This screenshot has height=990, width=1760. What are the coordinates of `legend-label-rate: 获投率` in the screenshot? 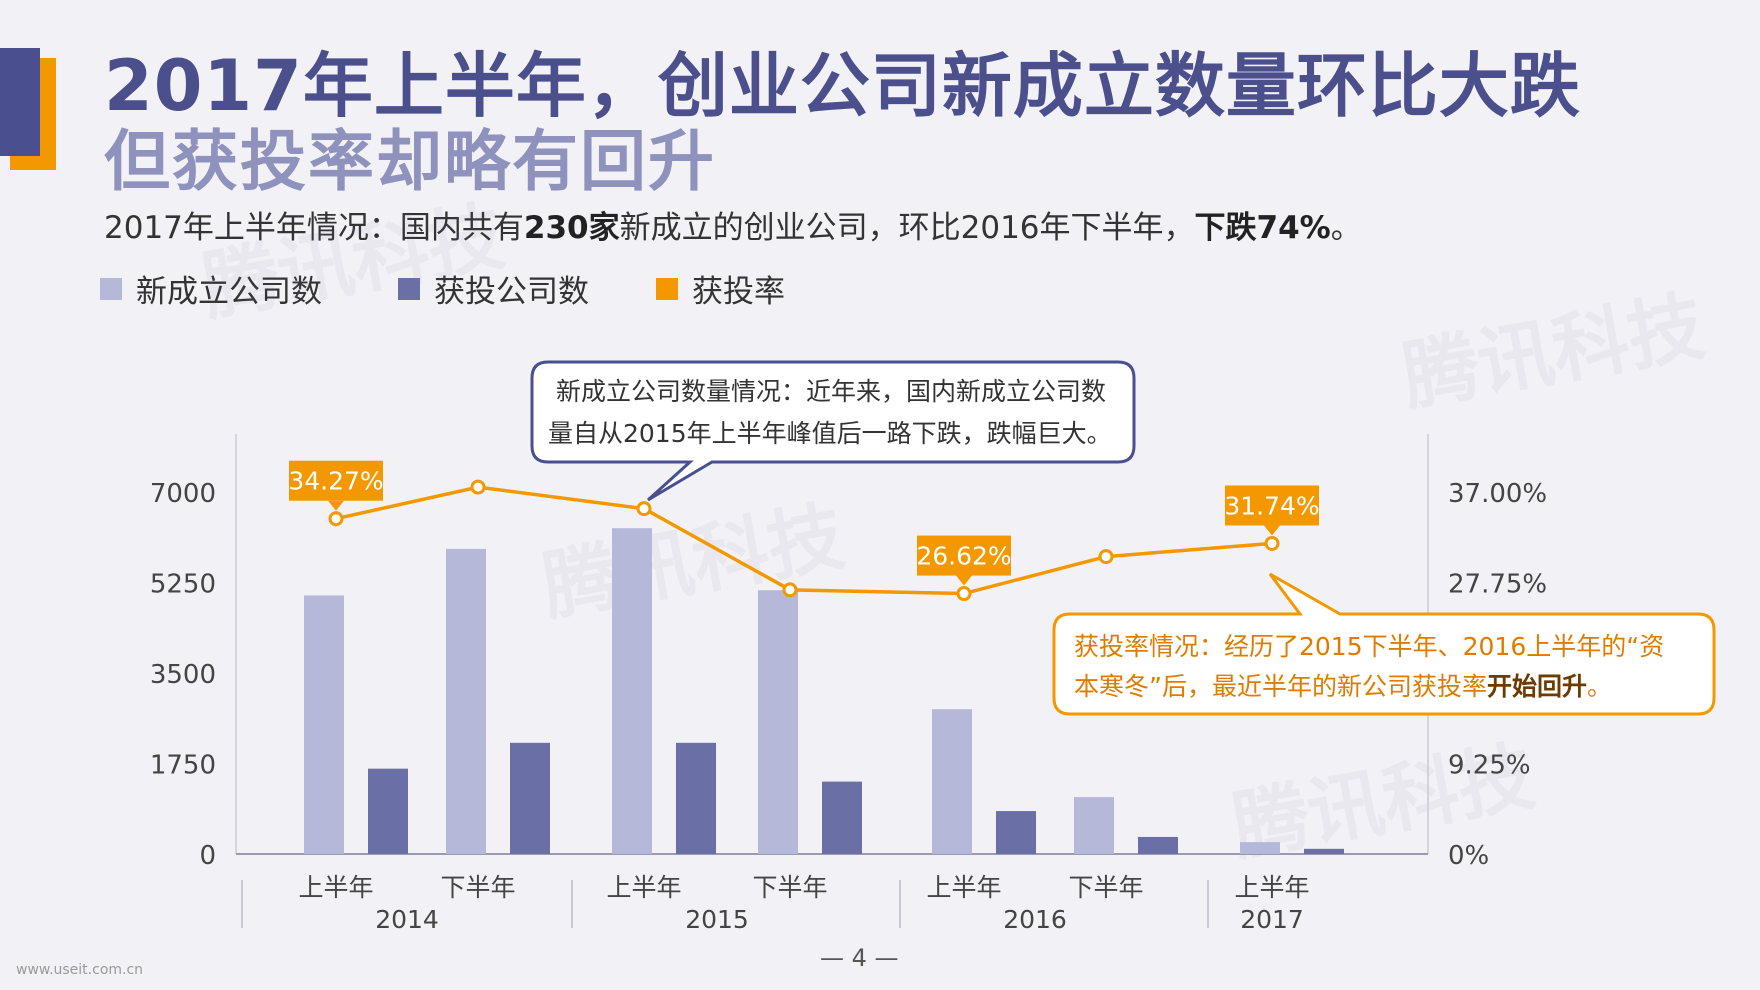 It's located at (738, 292).